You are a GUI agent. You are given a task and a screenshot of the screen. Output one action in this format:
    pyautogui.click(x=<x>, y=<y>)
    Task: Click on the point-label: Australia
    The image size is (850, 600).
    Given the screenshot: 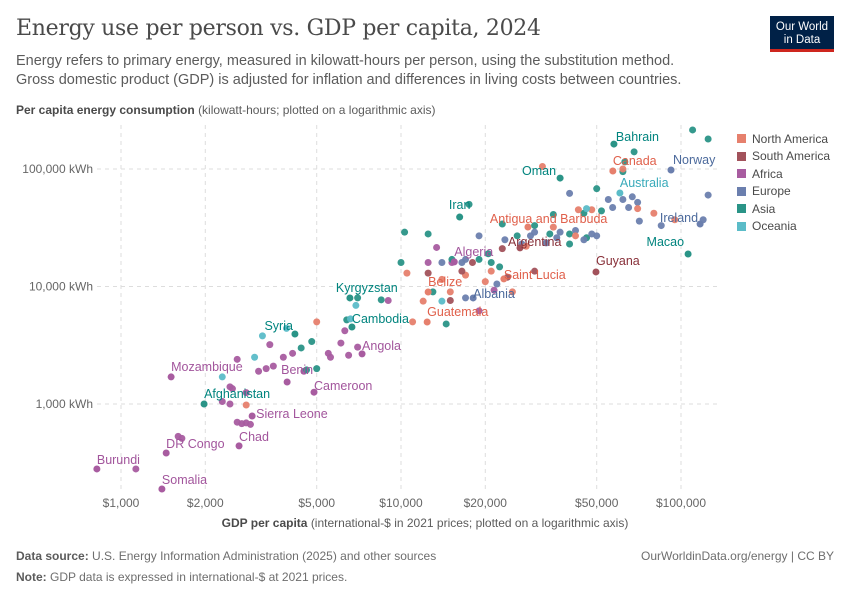 What is the action you would take?
    pyautogui.click(x=644, y=183)
    